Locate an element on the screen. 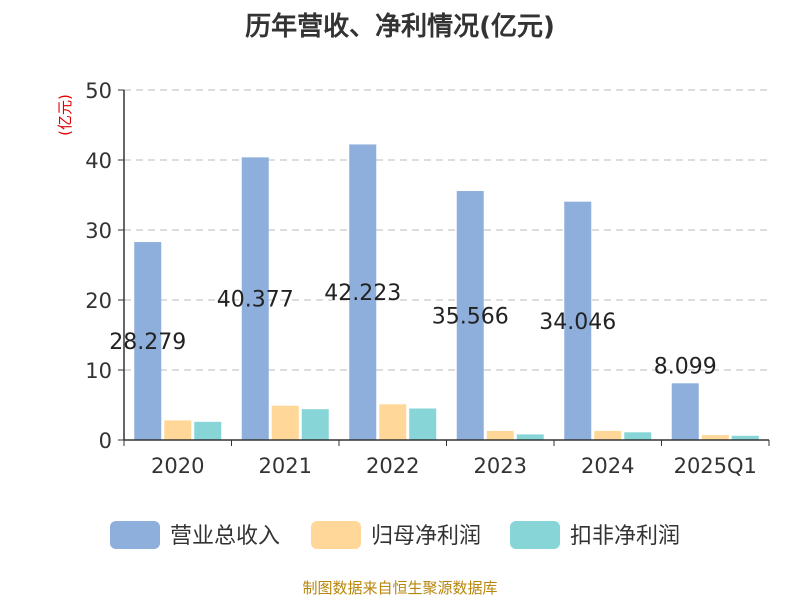  y-tick-label: 20 is located at coordinates (98, 301).